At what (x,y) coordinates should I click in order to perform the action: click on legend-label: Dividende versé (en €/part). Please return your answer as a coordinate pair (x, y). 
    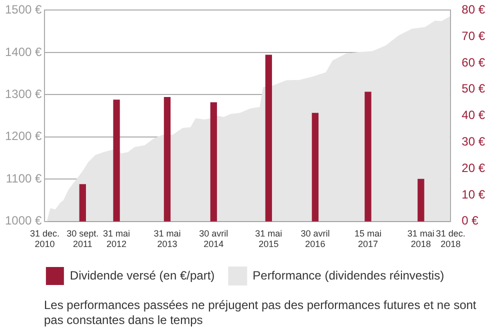
    Looking at the image, I should click on (142, 275).